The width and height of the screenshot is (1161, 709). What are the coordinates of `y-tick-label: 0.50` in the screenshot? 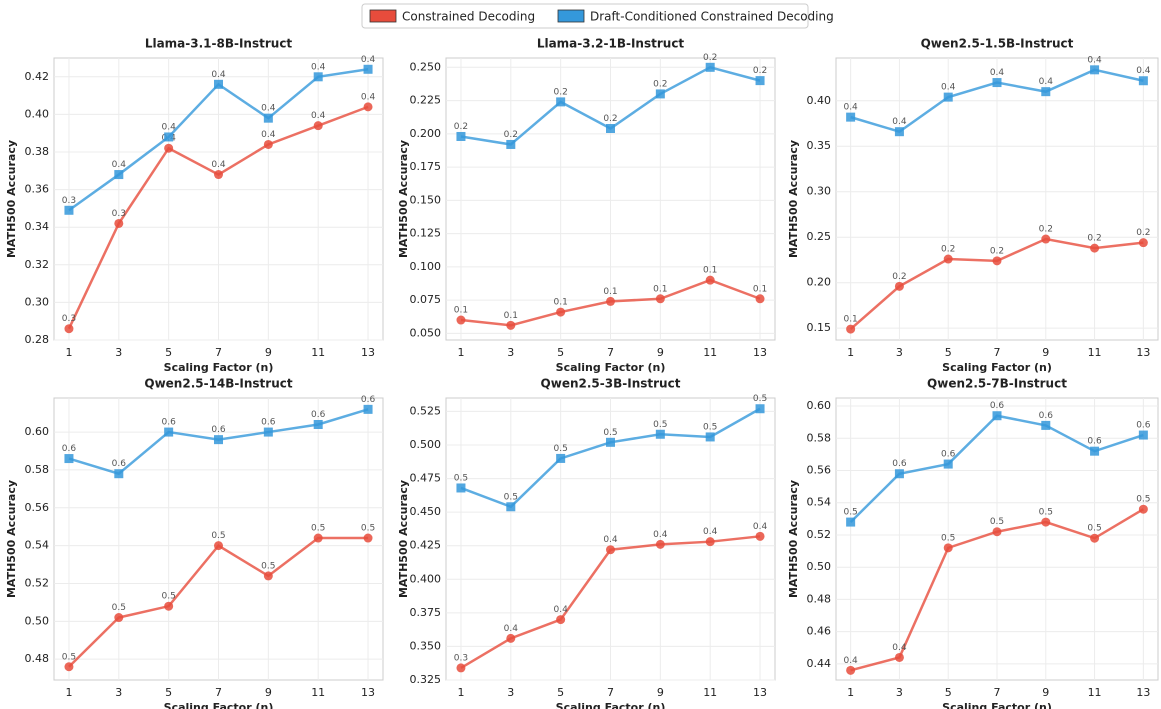 It's located at (819, 566).